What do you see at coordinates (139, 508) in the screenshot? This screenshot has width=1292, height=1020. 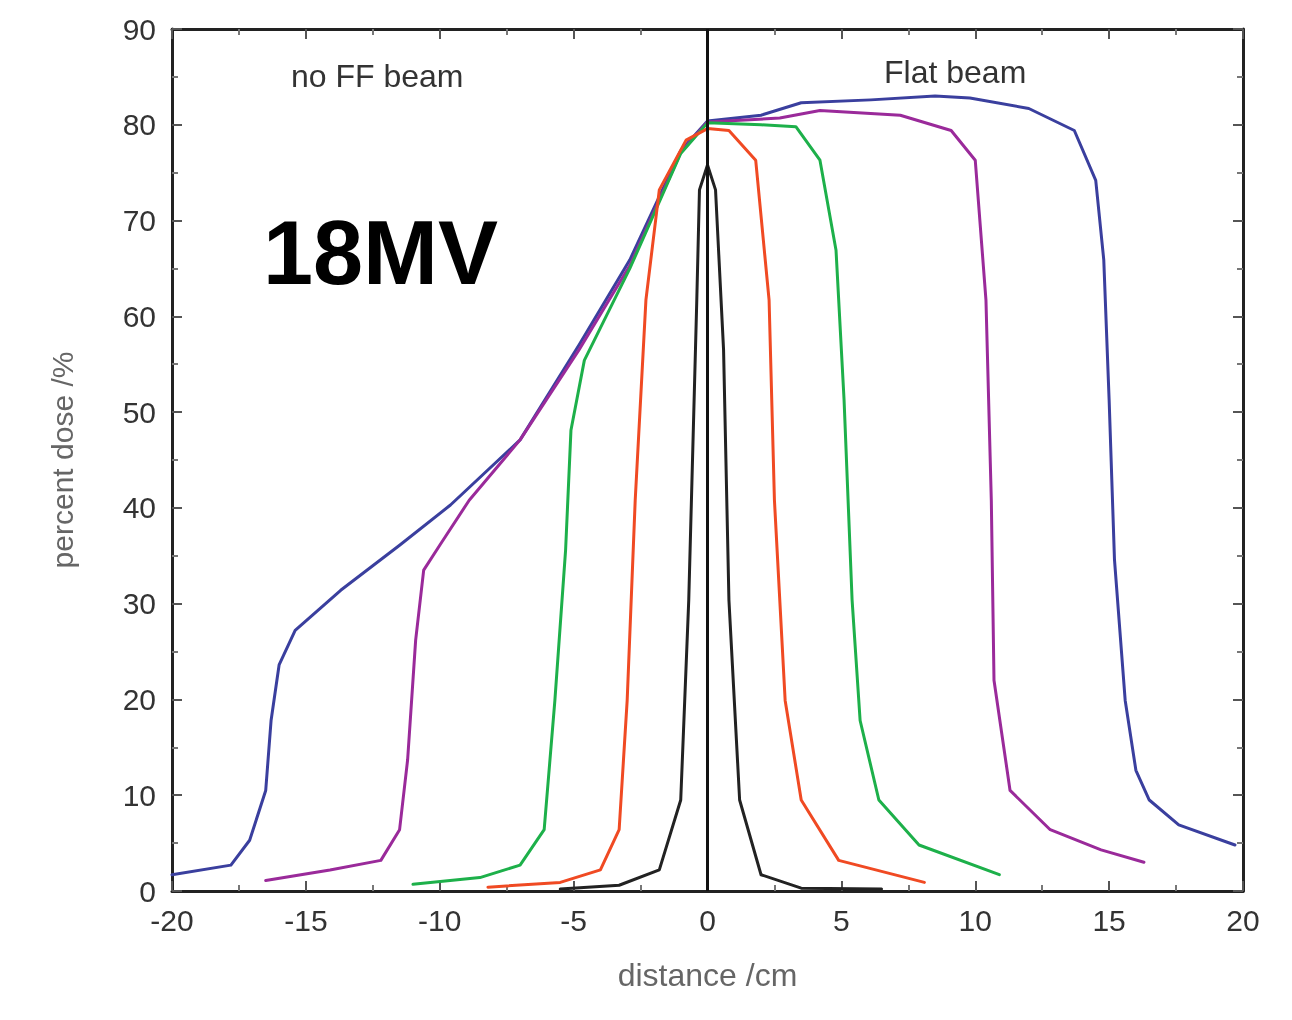 I see `y-tick-label: 40` at bounding box center [139, 508].